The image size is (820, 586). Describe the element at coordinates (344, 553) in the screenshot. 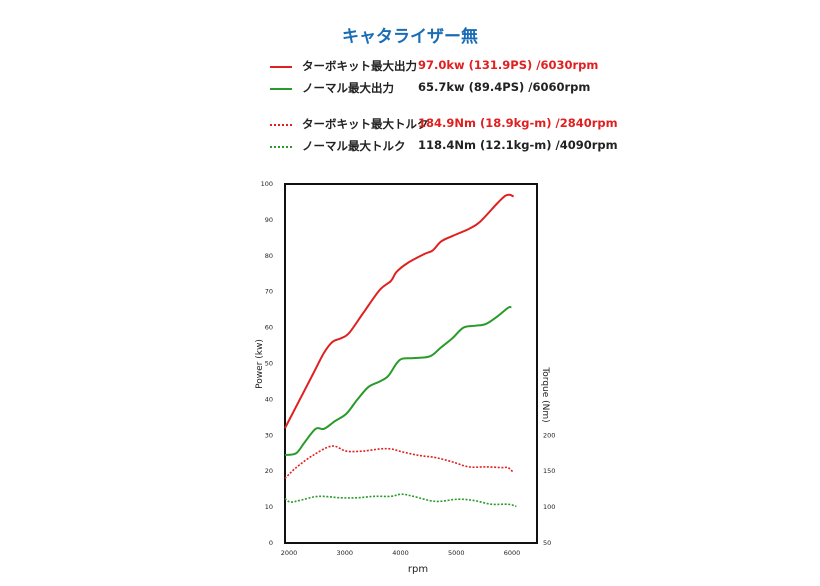

I see `x-tick-label: 3000` at that location.